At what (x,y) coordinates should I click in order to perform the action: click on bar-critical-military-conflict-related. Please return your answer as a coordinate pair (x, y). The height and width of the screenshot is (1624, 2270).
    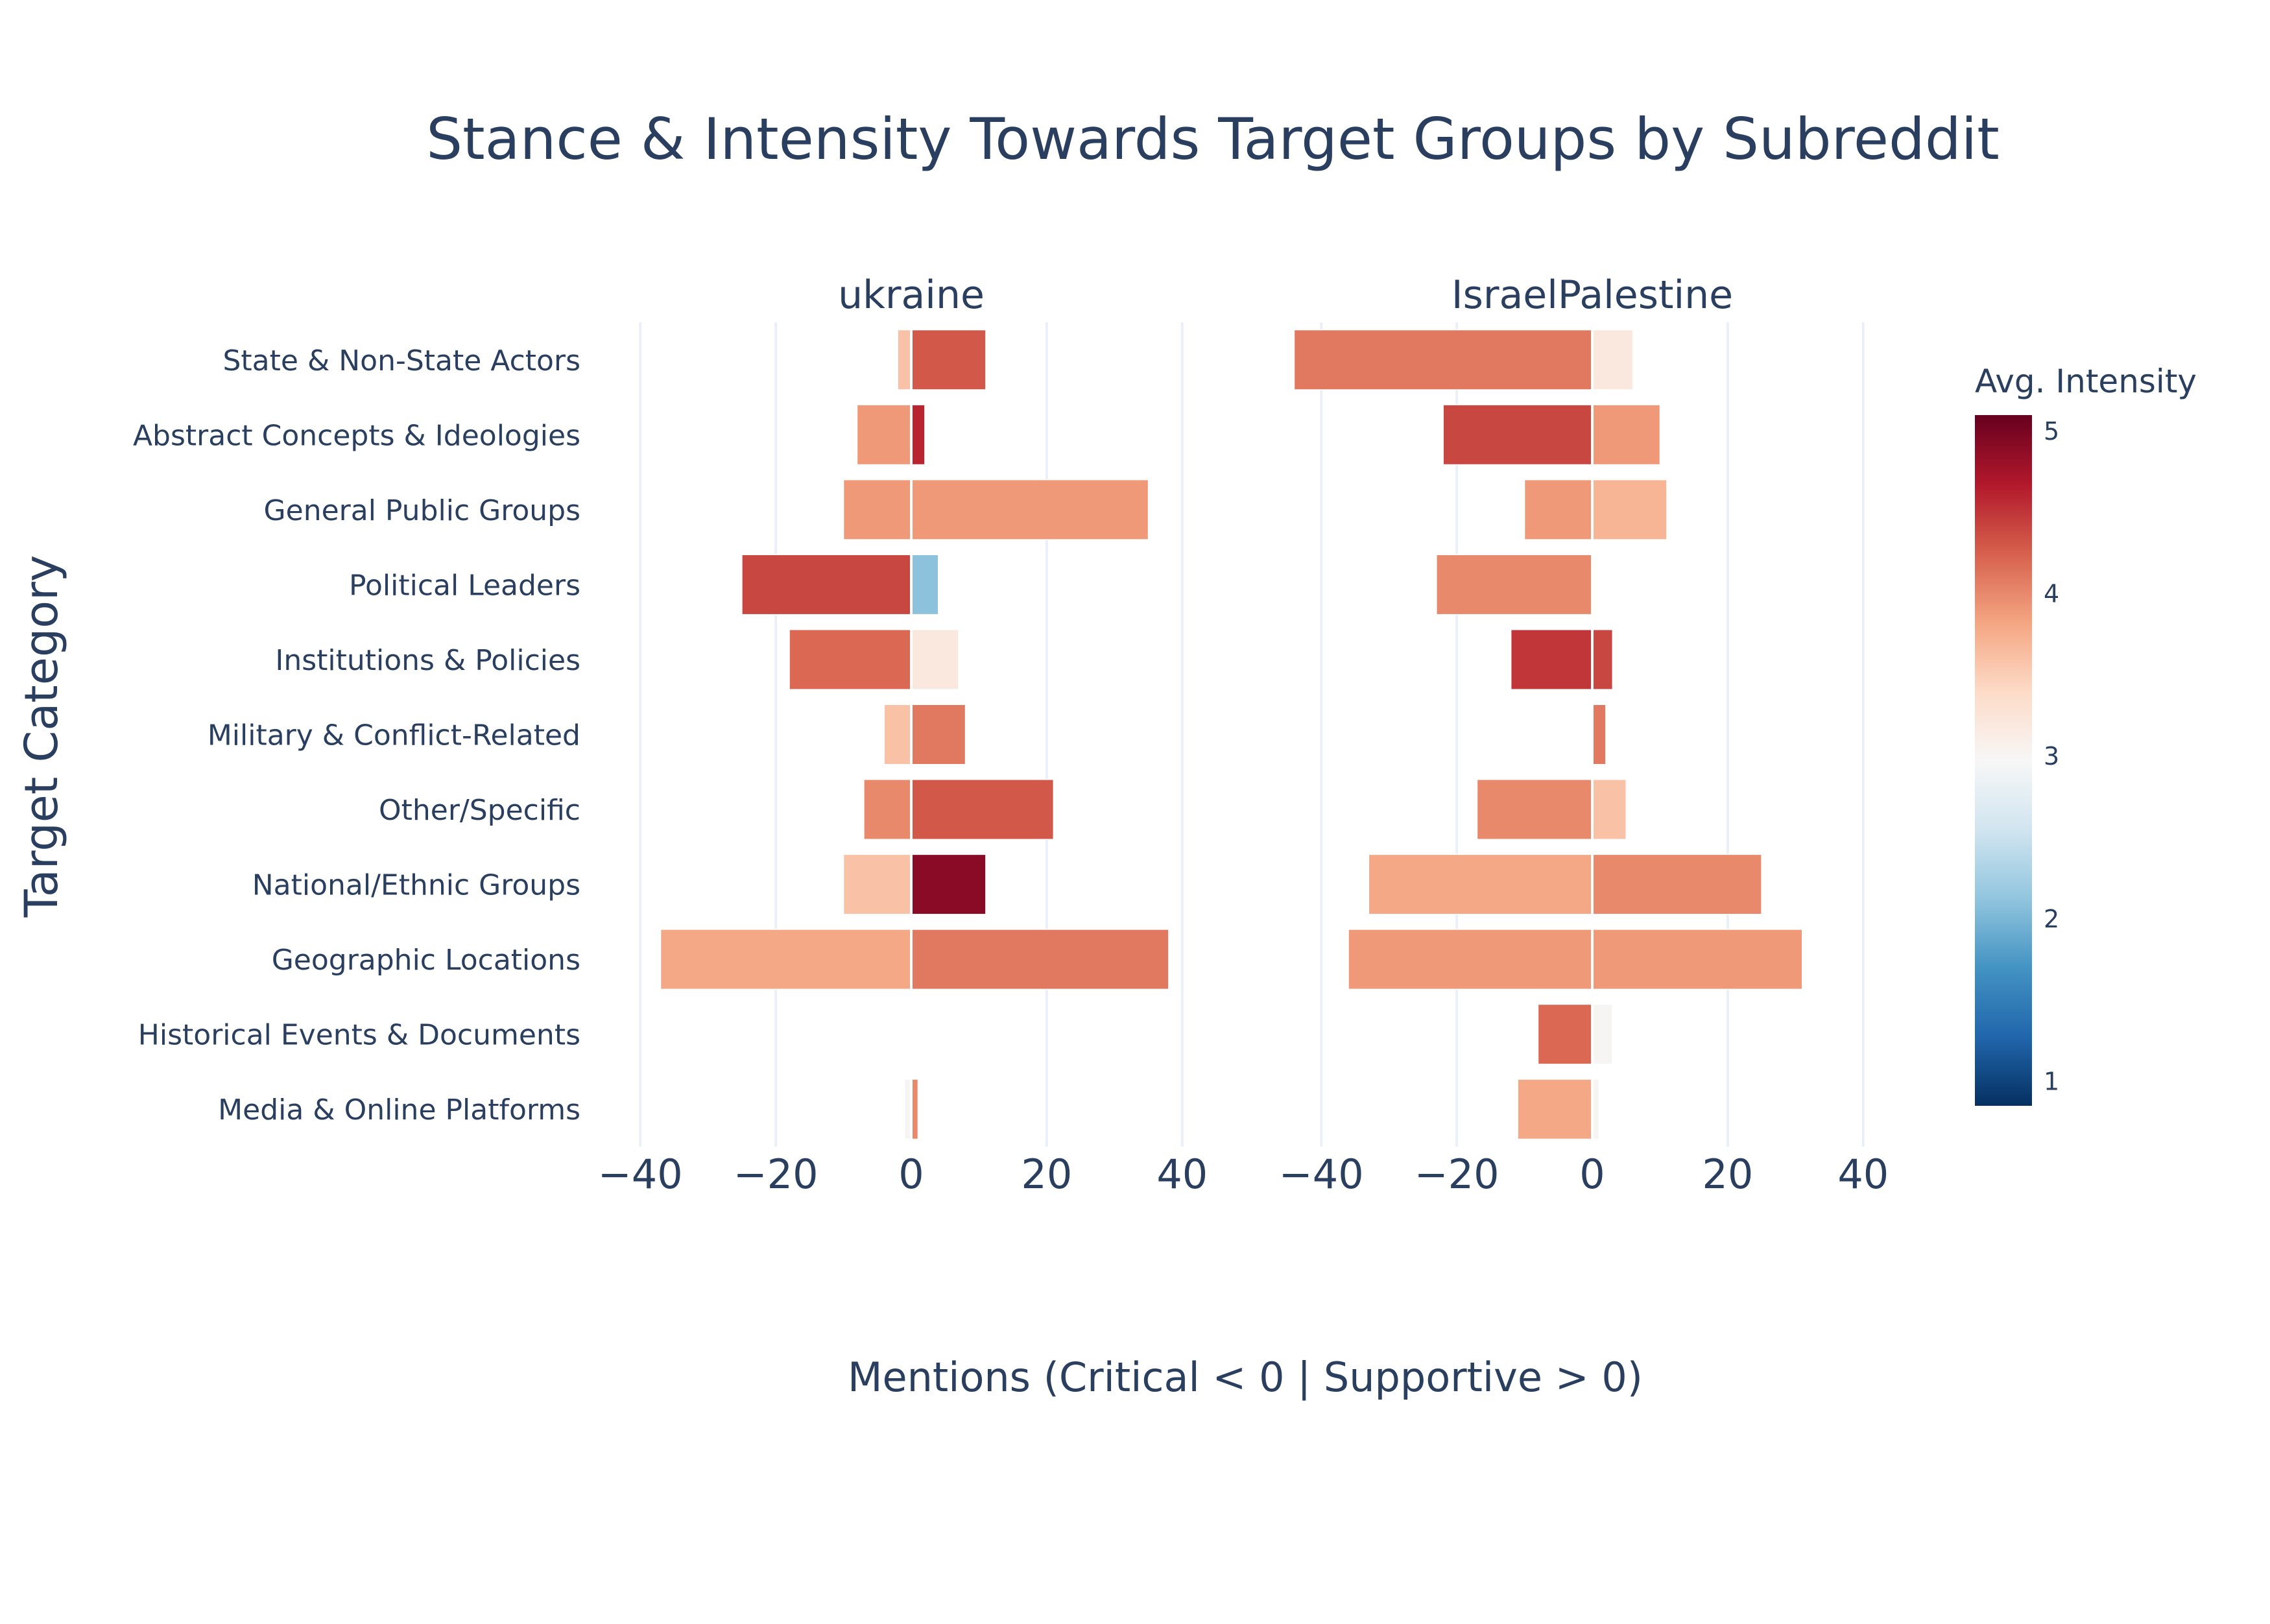
    Looking at the image, I should click on (898, 734).